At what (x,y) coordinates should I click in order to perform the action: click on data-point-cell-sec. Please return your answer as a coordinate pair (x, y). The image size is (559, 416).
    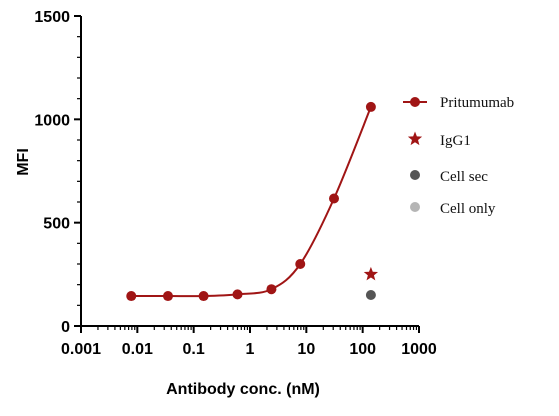
    Looking at the image, I should click on (370, 295).